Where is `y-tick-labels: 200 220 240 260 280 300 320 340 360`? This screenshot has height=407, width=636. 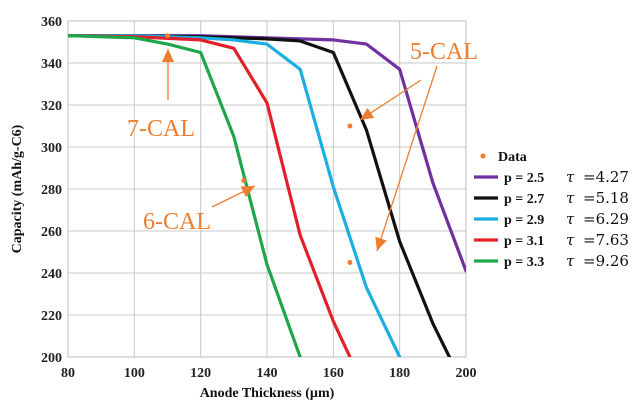 y-tick-labels: 200 220 240 260 280 300 320 340 360 is located at coordinates (51, 190).